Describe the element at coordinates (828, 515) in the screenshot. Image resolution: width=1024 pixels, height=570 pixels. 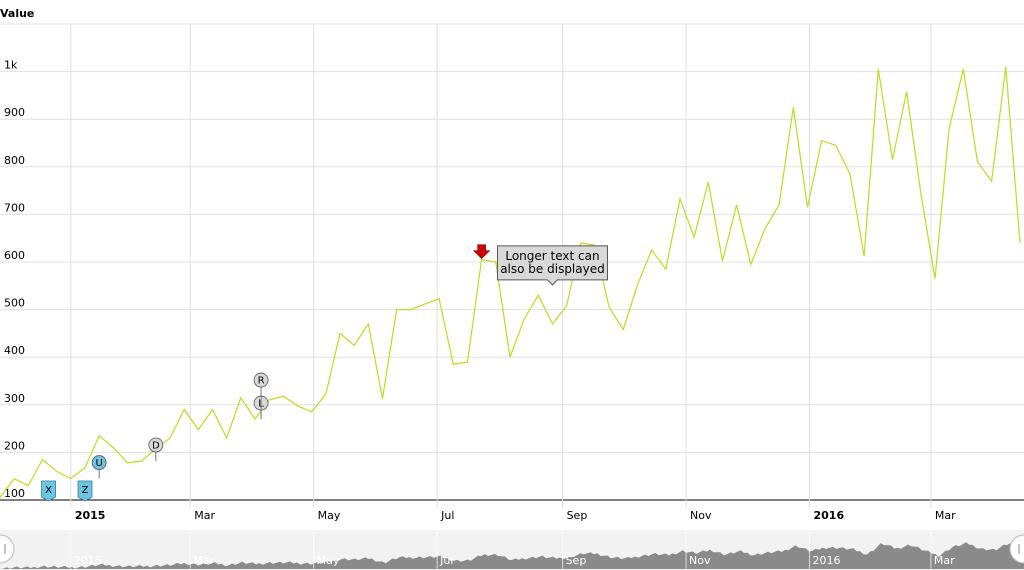
I see `x-tick-label: 2016` at that location.